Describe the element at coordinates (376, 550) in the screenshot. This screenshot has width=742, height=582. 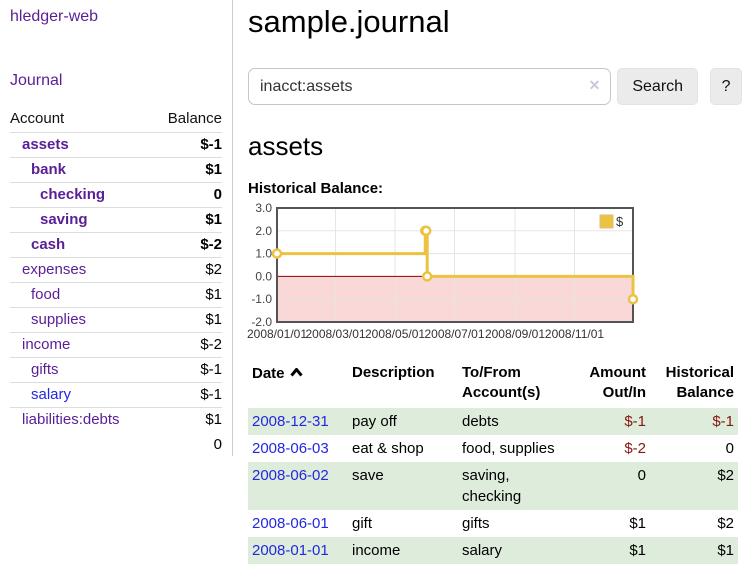
I see `transaction-description: income` at that location.